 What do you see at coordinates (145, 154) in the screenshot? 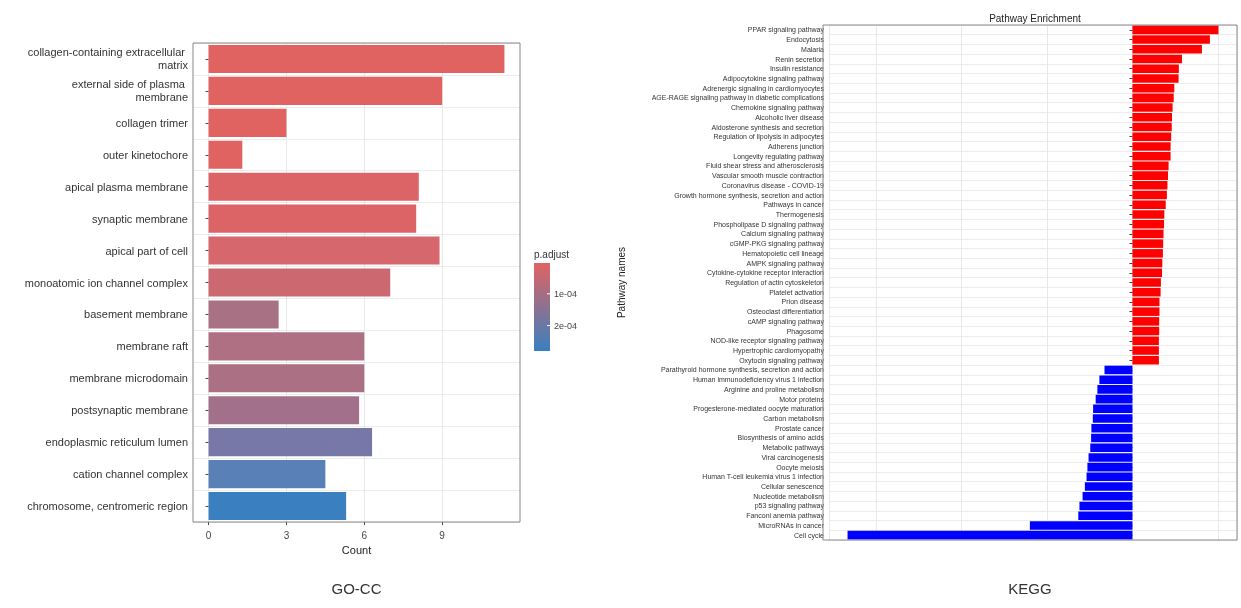
I see `y-tick-label: outer kinetochore` at bounding box center [145, 154].